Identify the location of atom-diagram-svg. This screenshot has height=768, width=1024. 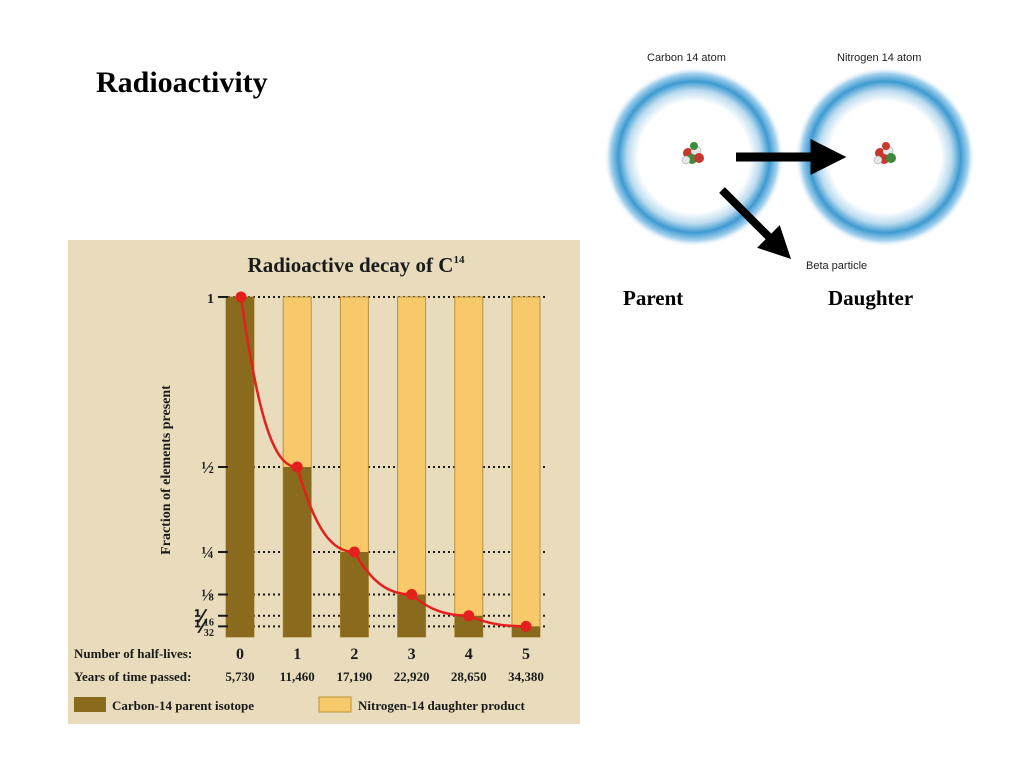
(789, 163).